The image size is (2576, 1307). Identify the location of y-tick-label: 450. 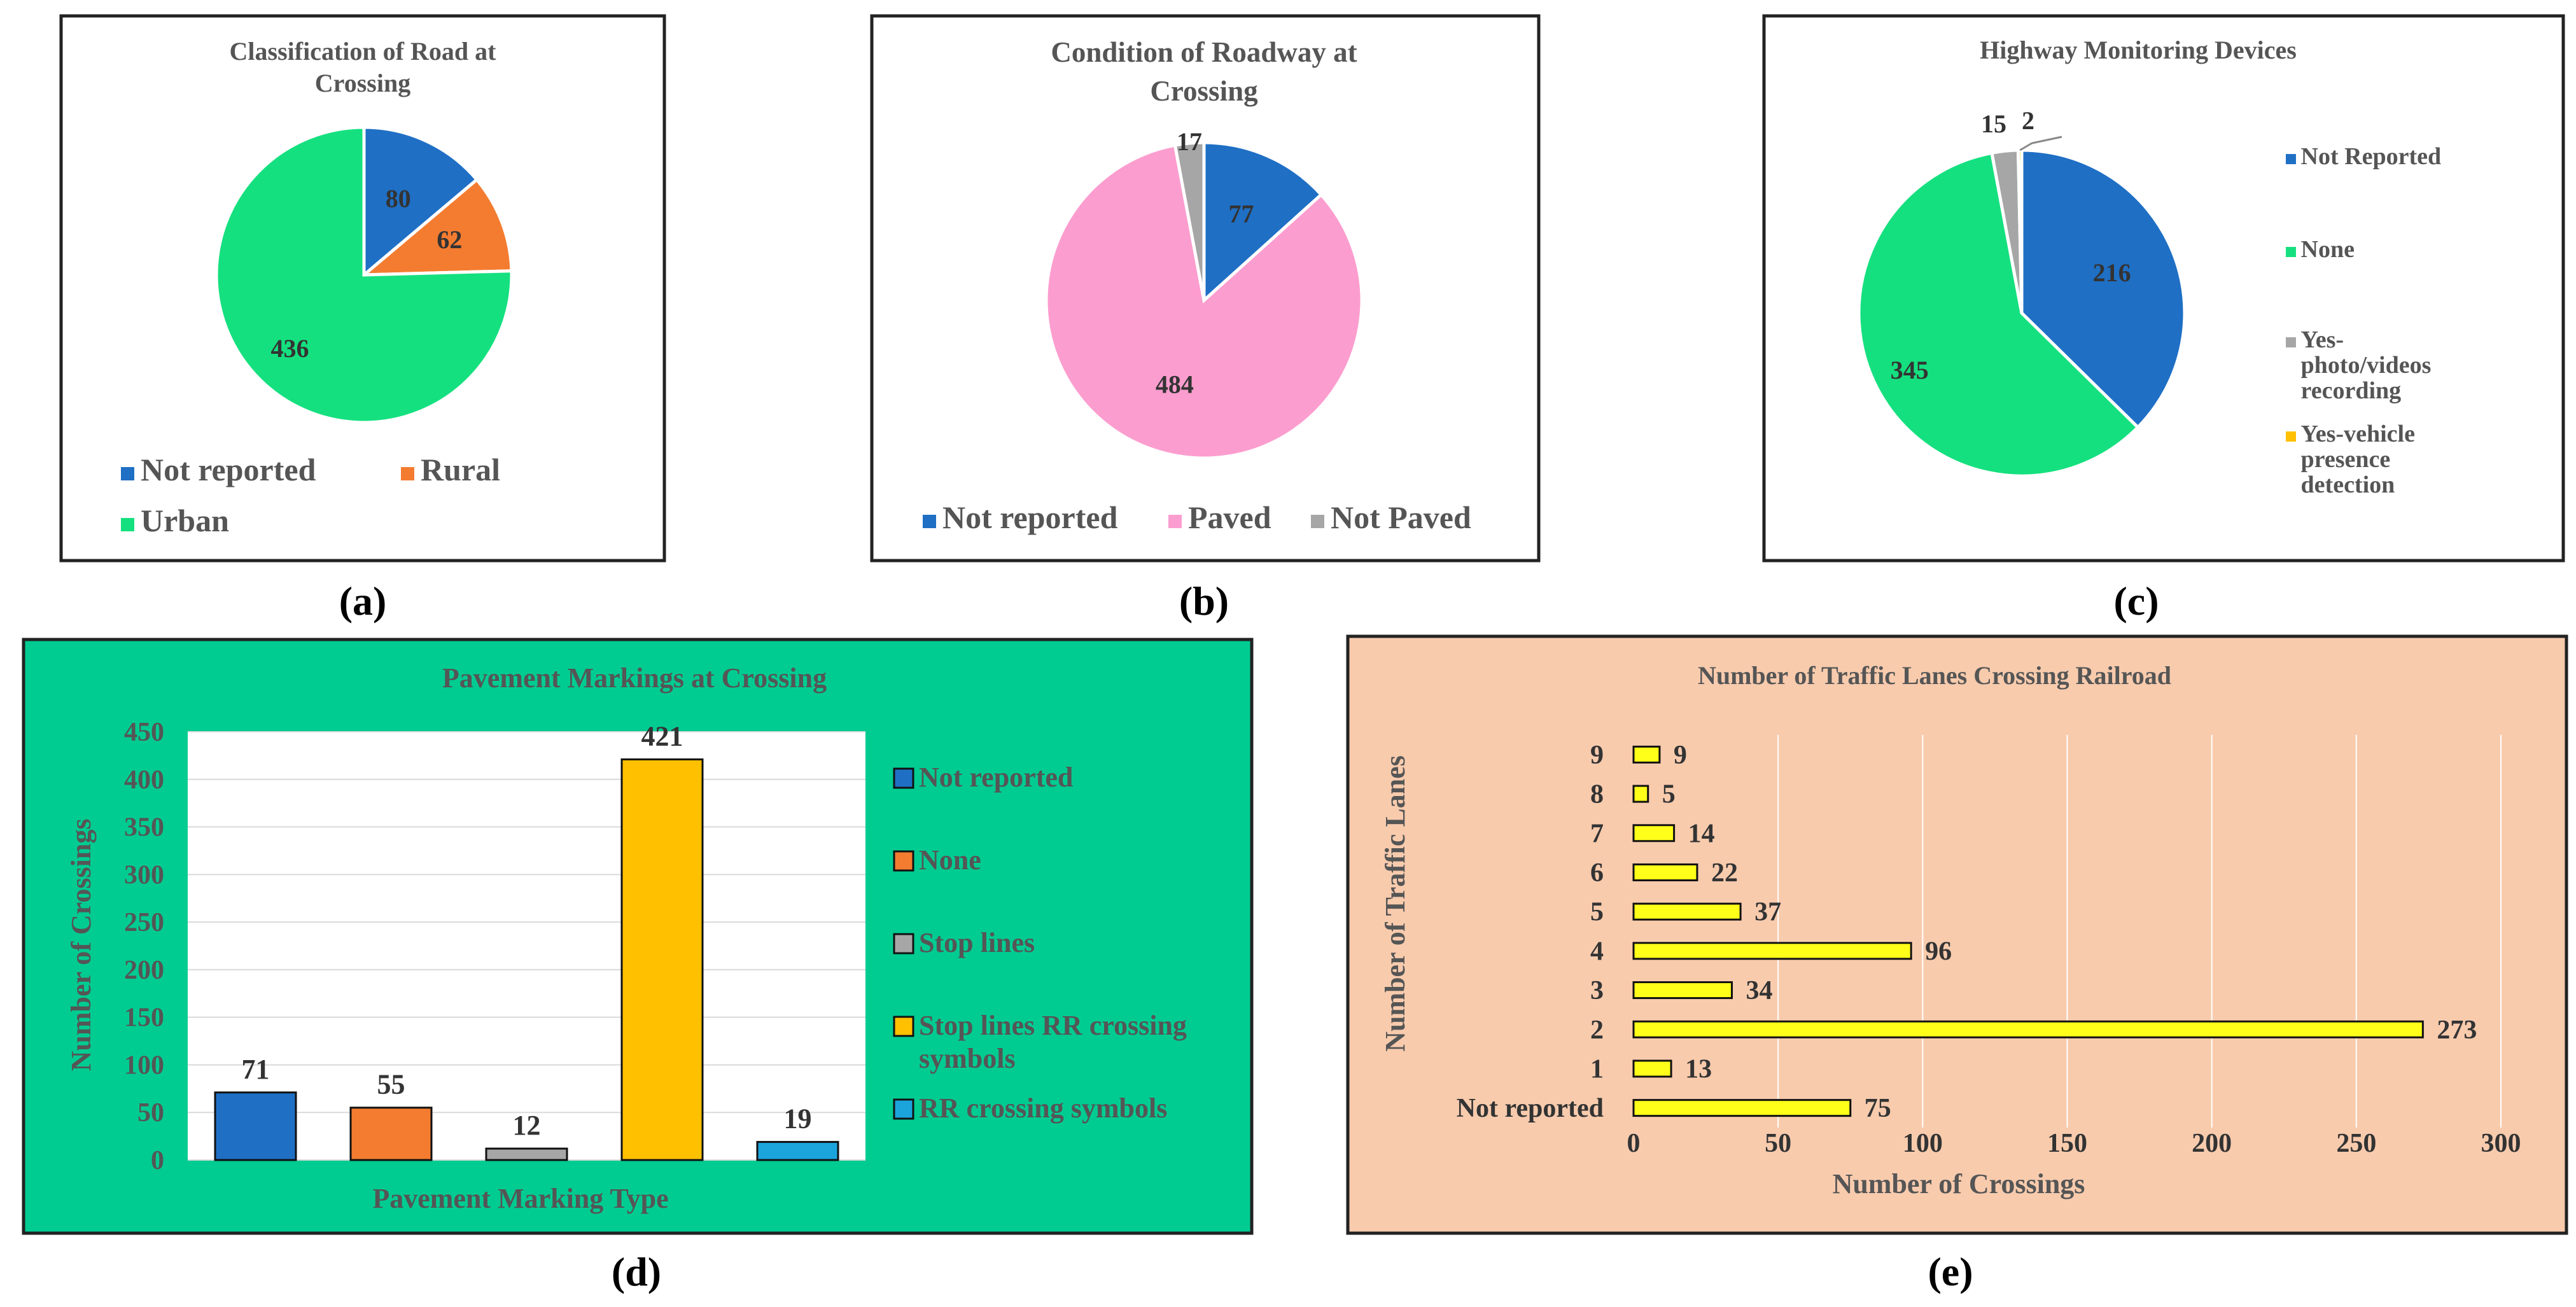
(144, 733).